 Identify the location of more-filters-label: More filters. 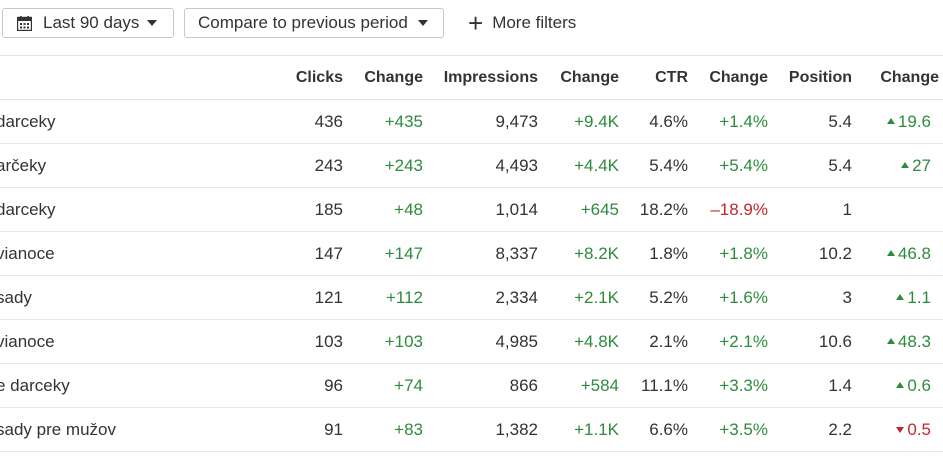
(534, 22).